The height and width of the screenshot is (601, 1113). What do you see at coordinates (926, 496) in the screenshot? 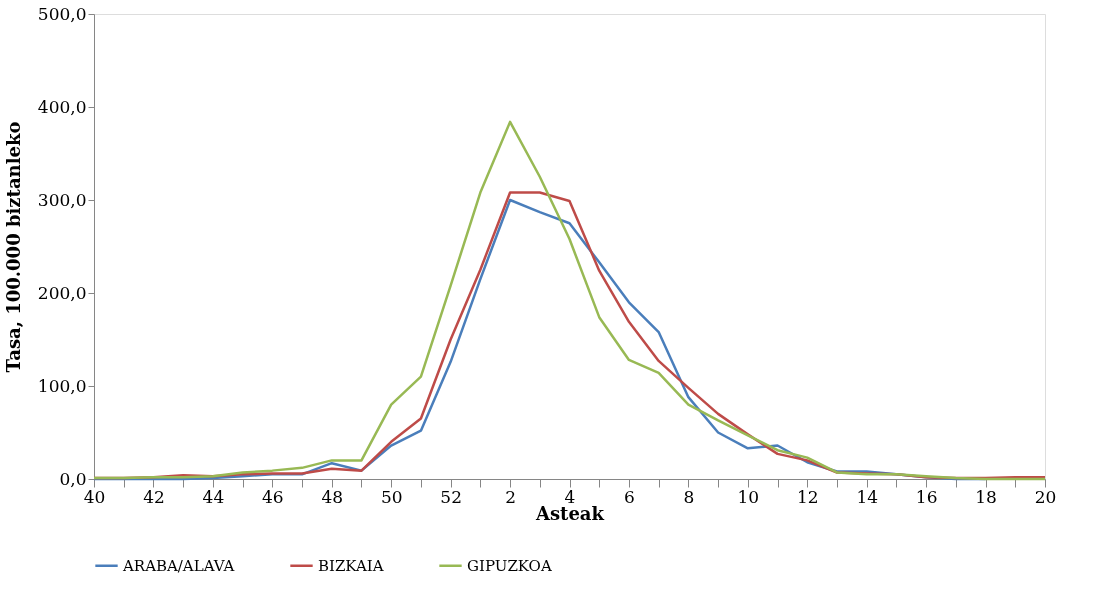
I see `x-tick-label: 16` at bounding box center [926, 496].